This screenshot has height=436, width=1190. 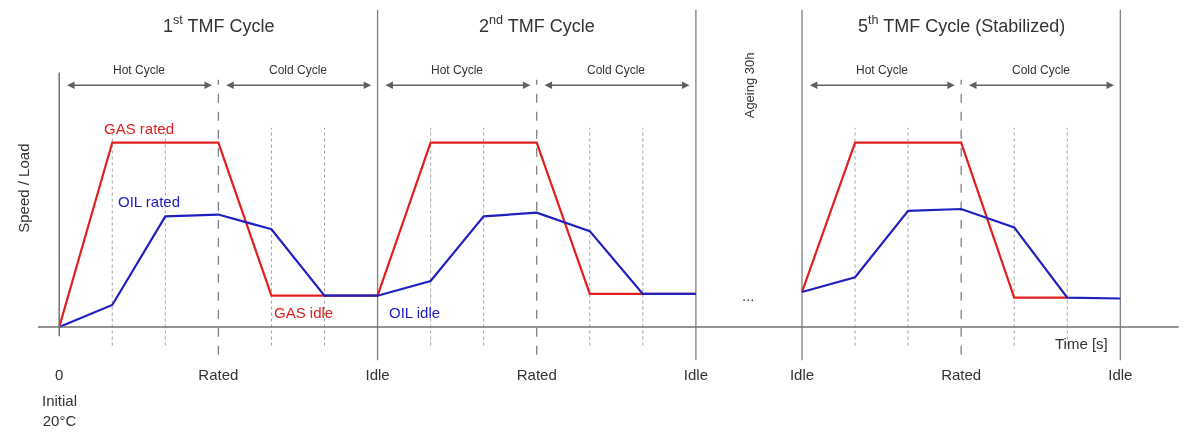 What do you see at coordinates (1081, 343) in the screenshot?
I see `x-axis-title: Time [s]` at bounding box center [1081, 343].